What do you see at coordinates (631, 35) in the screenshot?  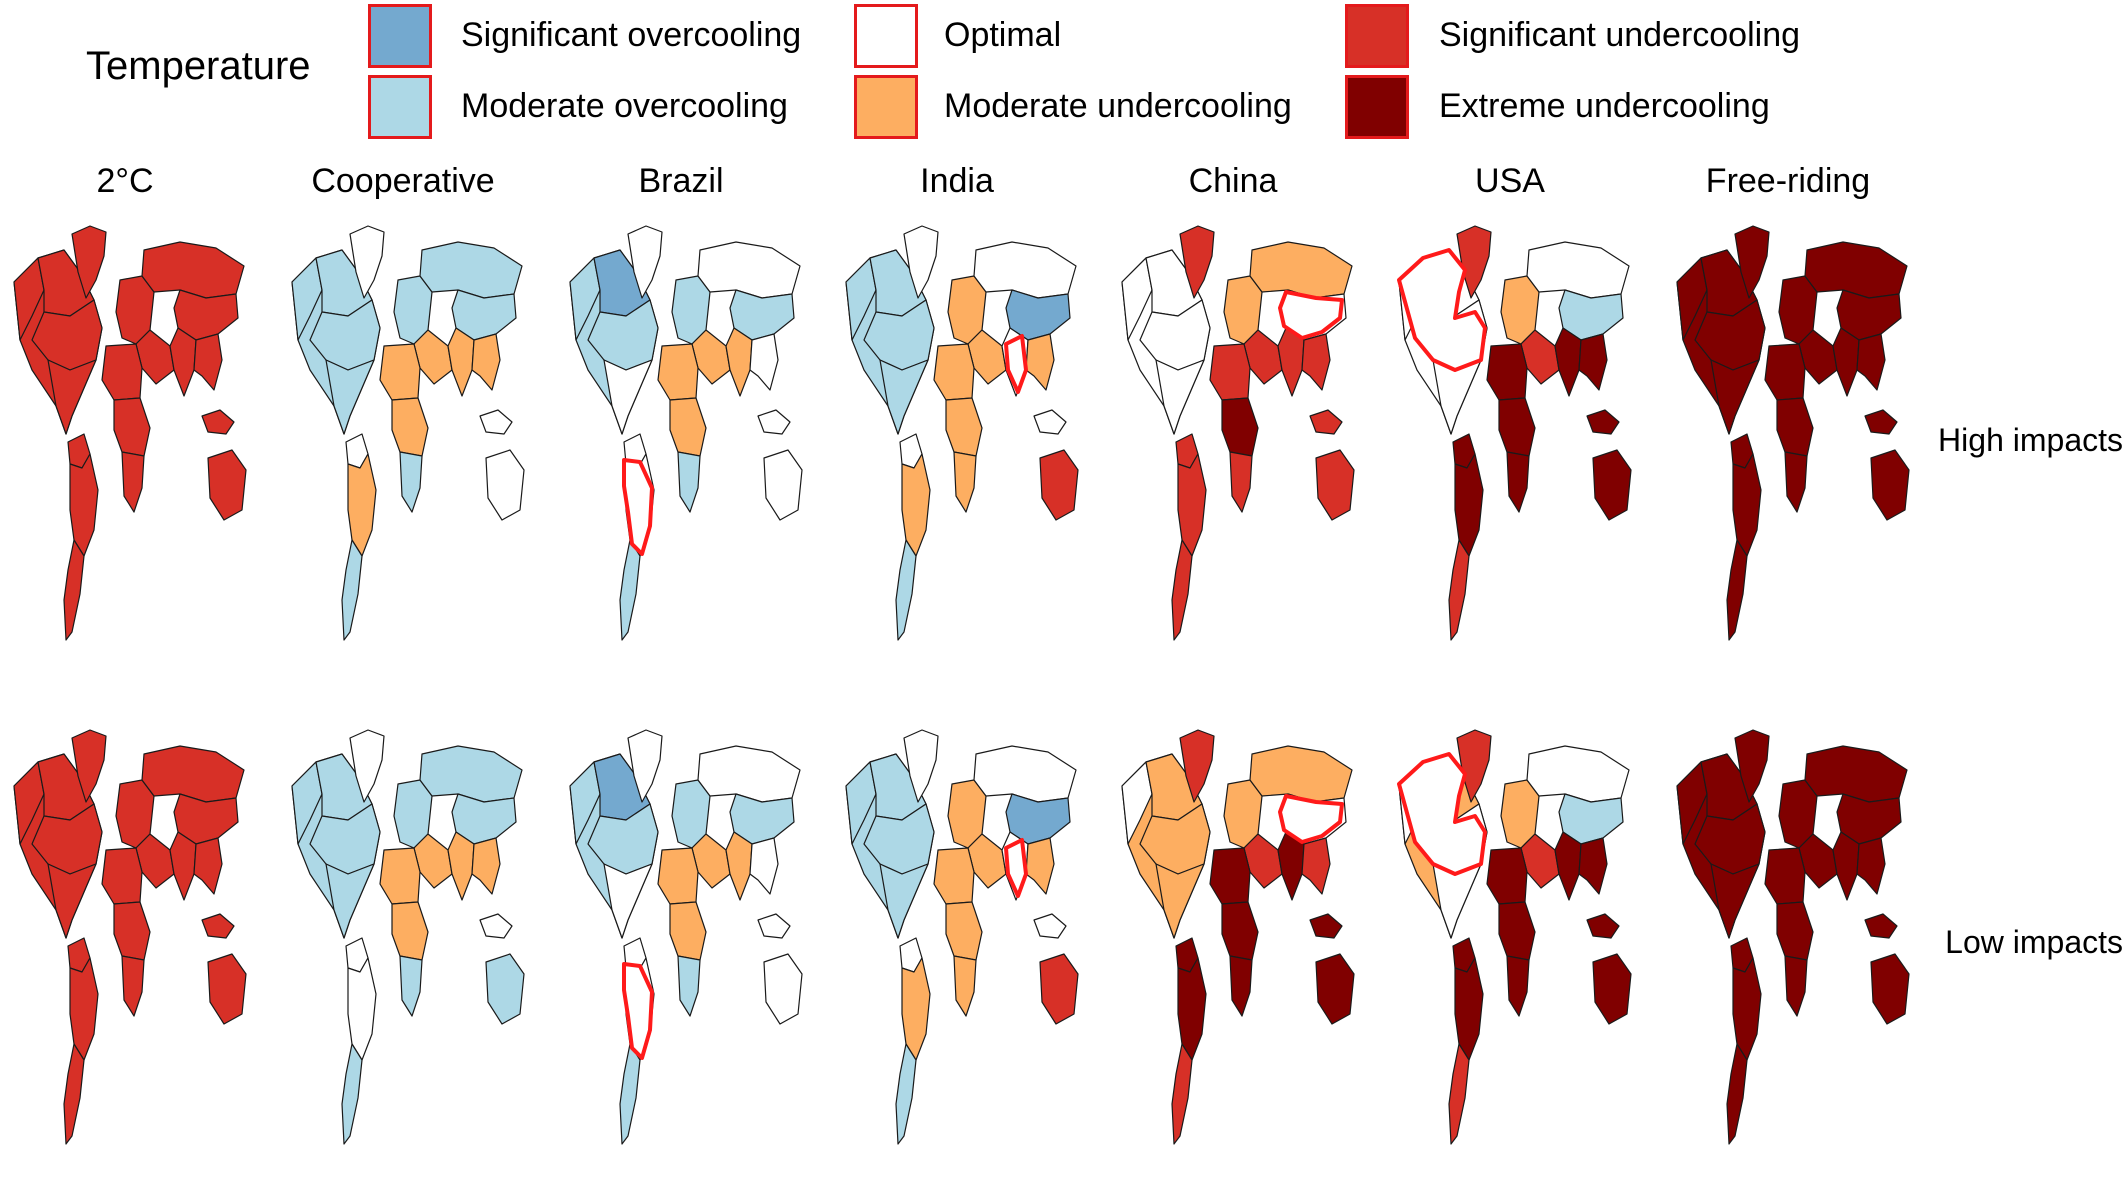 I see `legend-label-significant-overcooling: Significant overcooling` at bounding box center [631, 35].